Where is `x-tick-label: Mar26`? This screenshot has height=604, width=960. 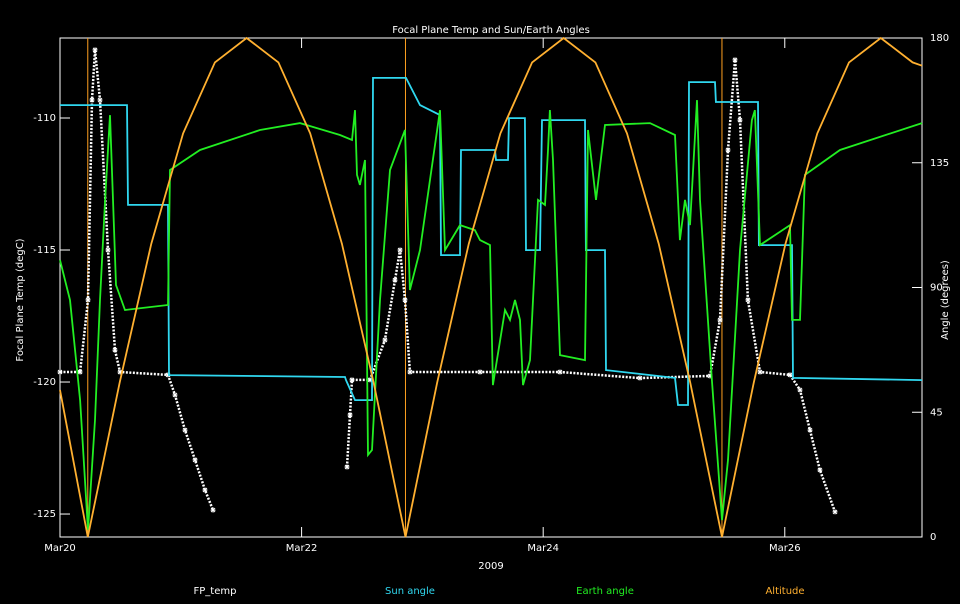 x-tick-label: Mar26 is located at coordinates (785, 548).